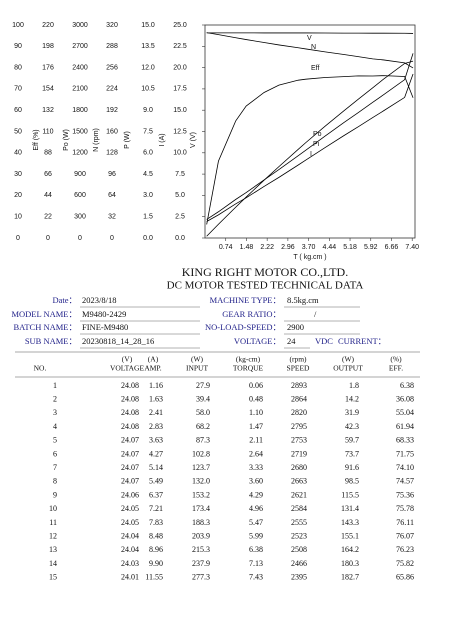  I want to click on table-cell: 58.0, so click(203, 412).